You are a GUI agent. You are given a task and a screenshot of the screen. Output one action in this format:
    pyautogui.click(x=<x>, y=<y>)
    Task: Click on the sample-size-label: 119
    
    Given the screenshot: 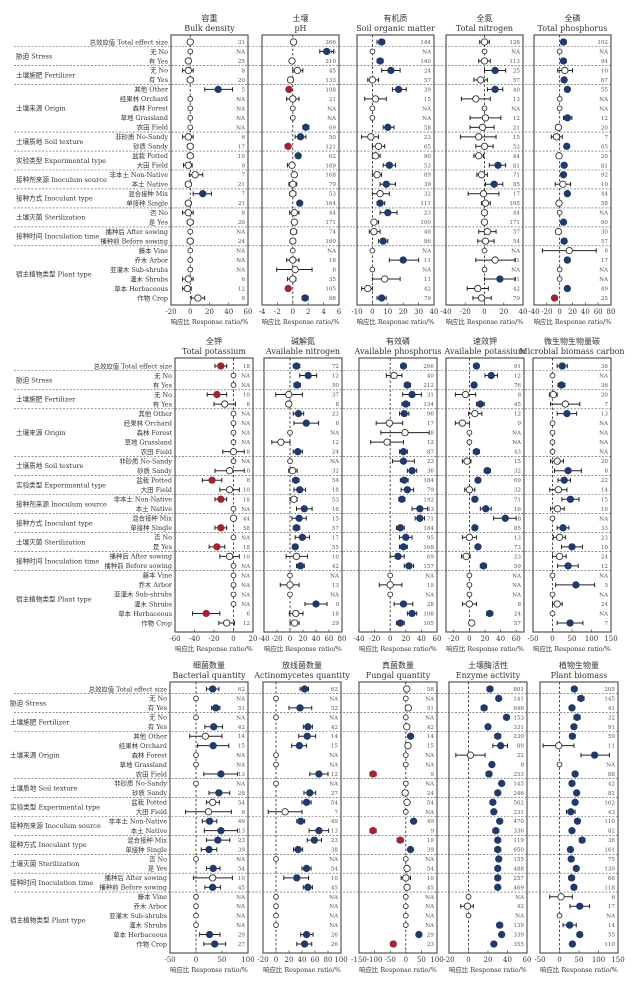 What is the action you would take?
    pyautogui.click(x=518, y=841)
    